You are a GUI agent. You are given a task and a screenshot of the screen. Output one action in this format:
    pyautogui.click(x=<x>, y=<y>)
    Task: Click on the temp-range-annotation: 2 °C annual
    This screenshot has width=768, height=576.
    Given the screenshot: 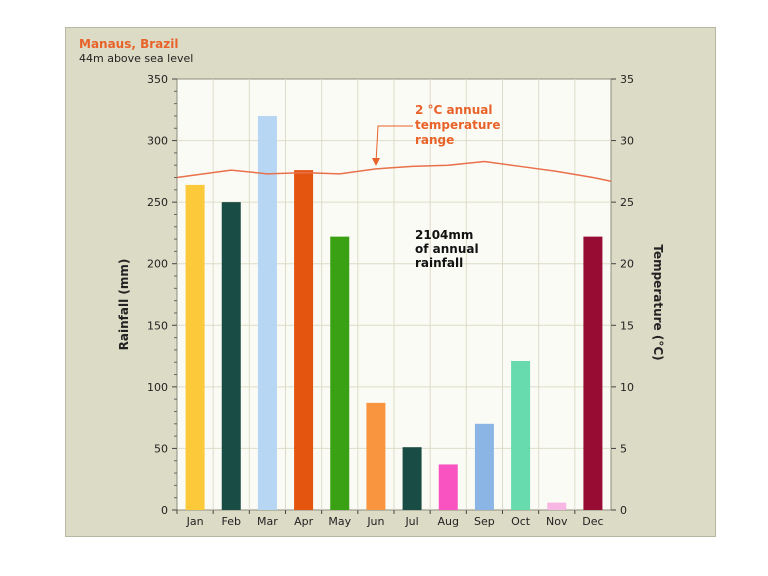 What is the action you would take?
    pyautogui.click(x=453, y=110)
    